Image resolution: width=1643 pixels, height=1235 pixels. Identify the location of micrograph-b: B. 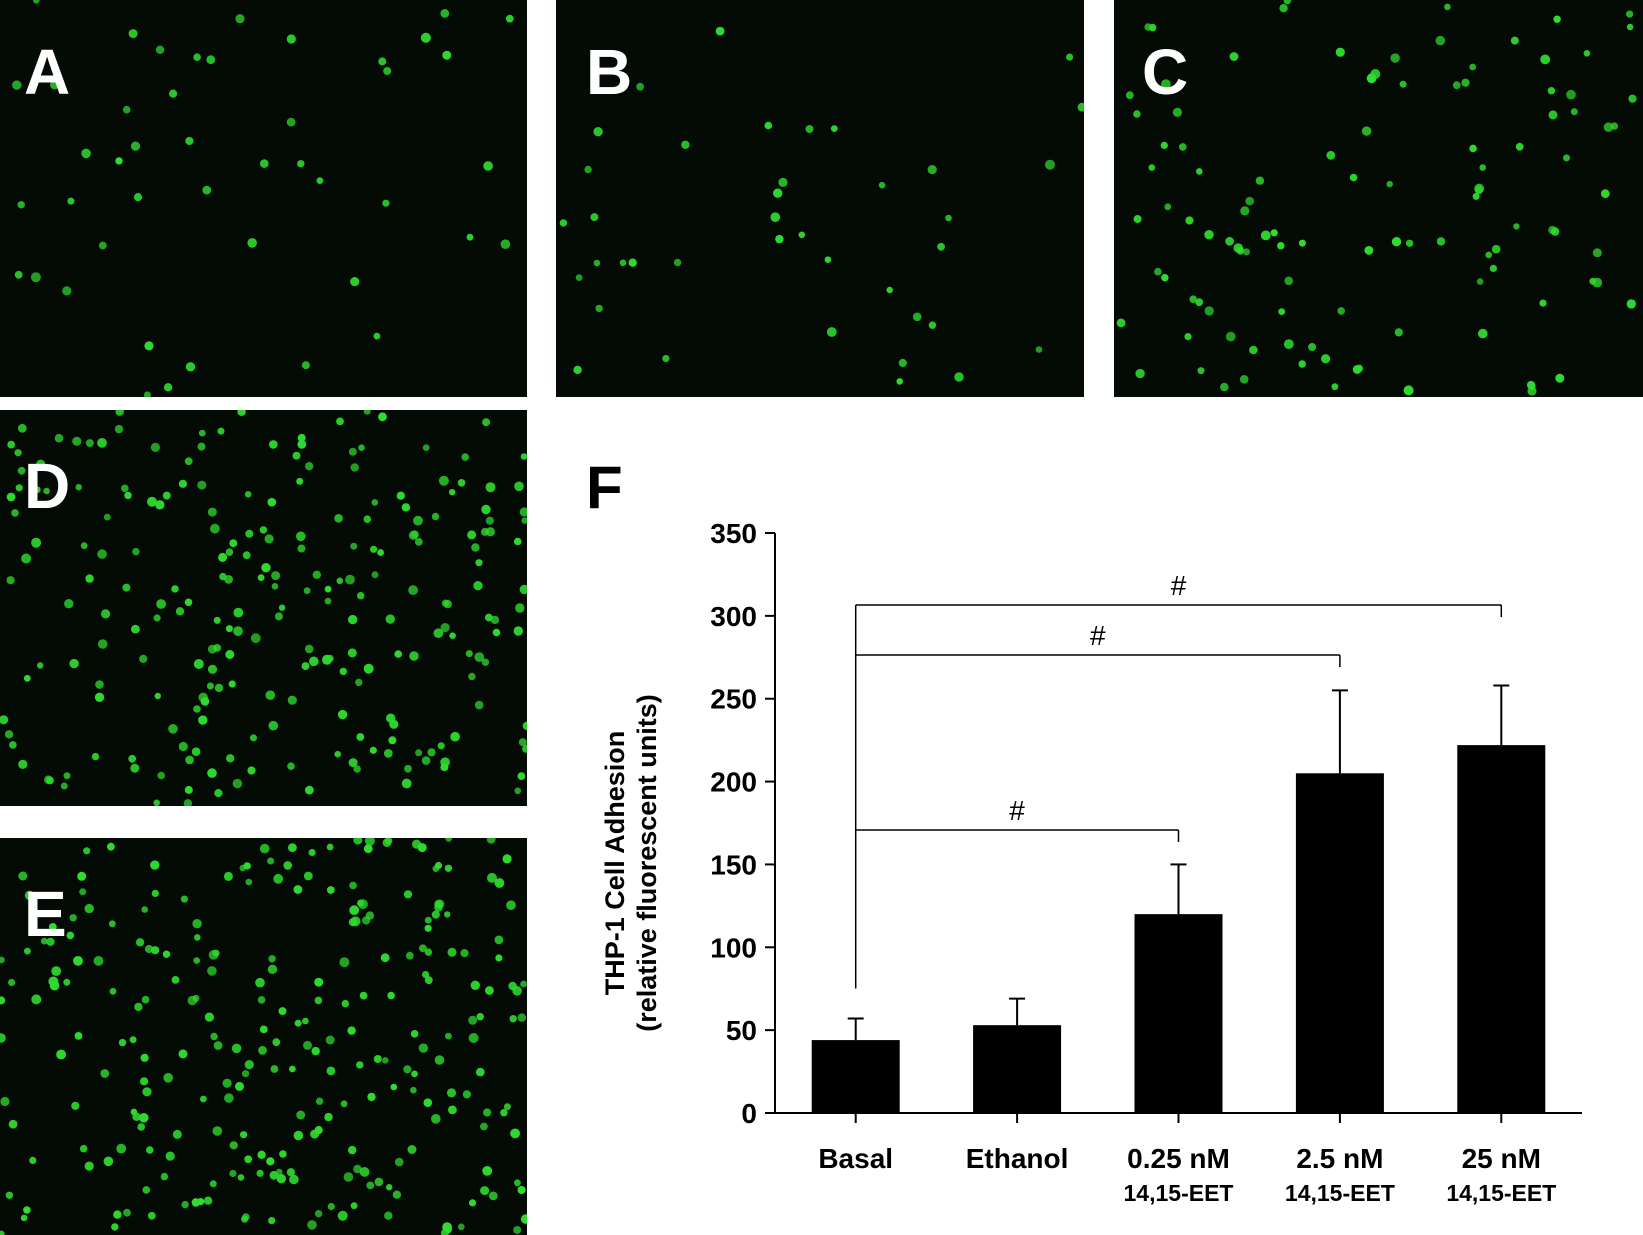
(820, 198).